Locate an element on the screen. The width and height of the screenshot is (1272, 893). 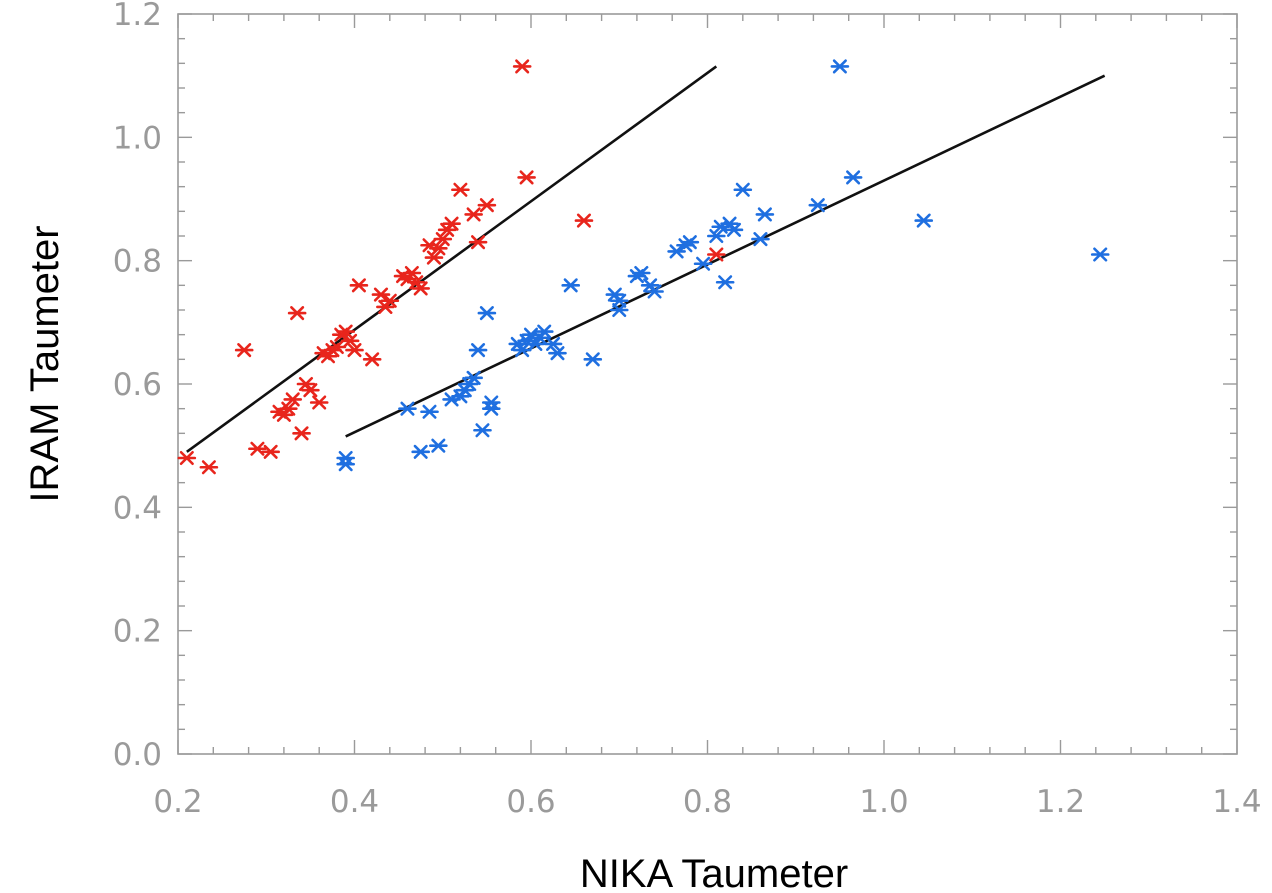
y-tick-label: 0.2 is located at coordinates (137, 632).